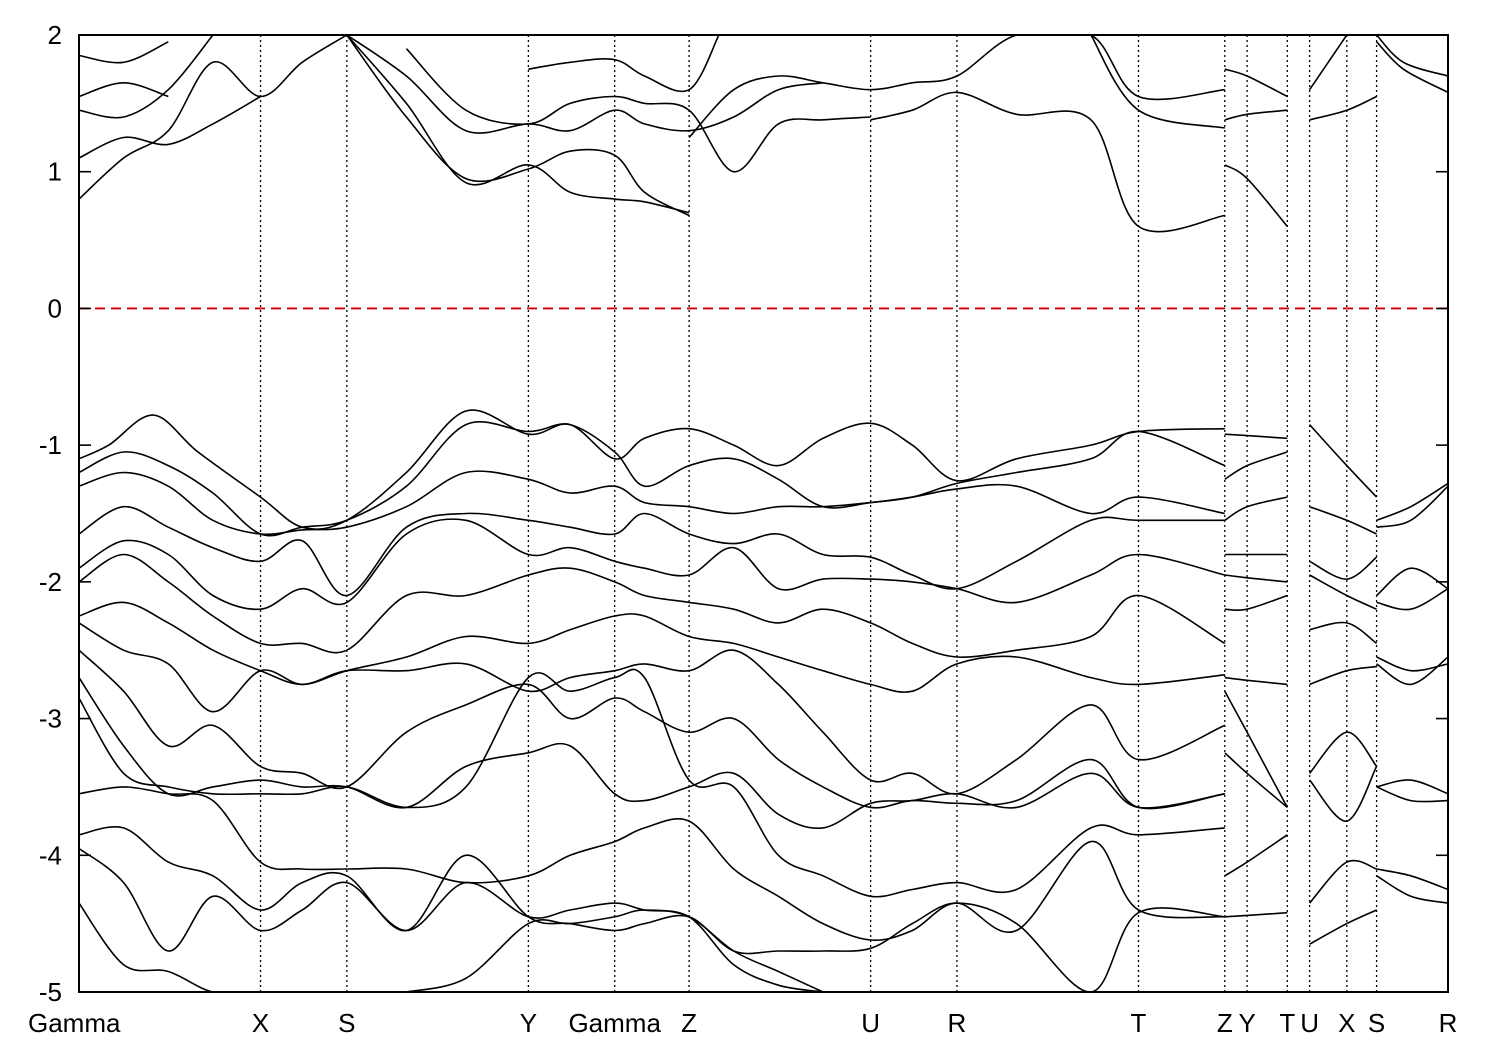 The height and width of the screenshot is (1050, 1500). I want to click on kpoint-label-12: U, so click(1309, 1023).